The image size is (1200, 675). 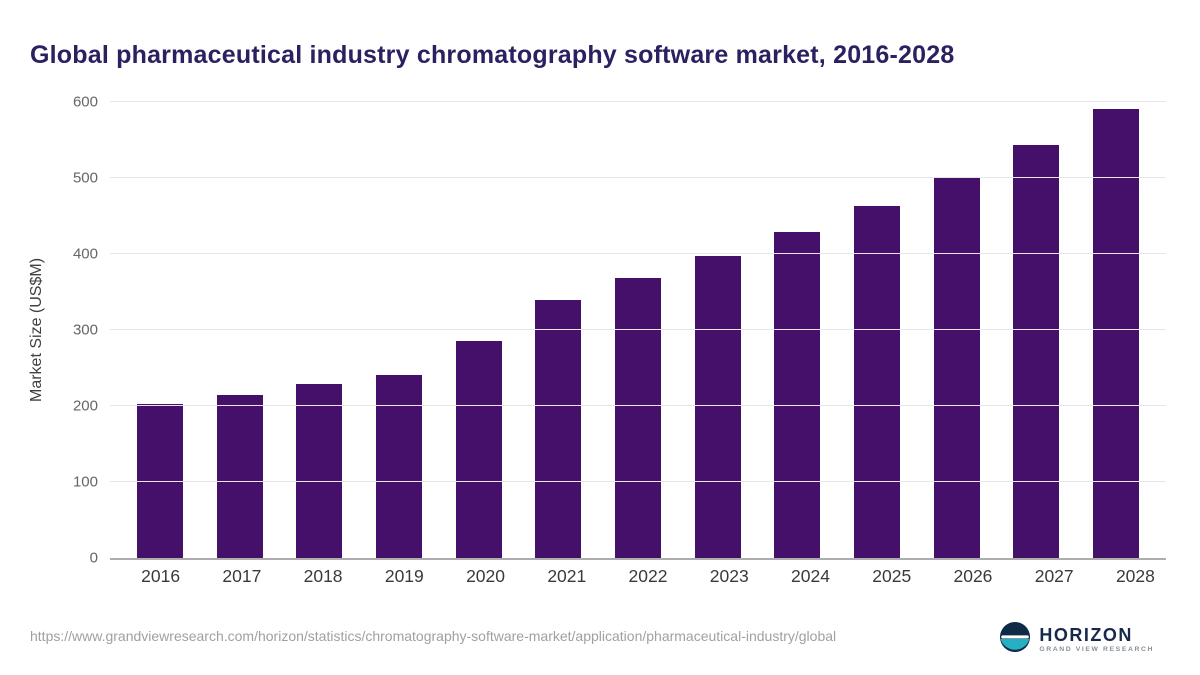 I want to click on bar-2028, so click(x=1116, y=333).